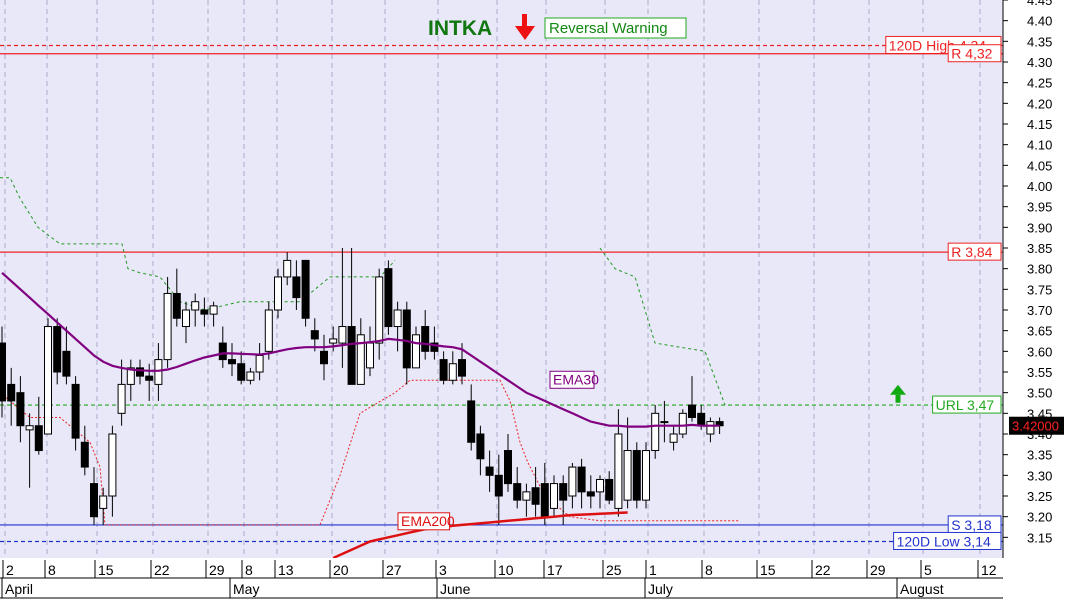  I want to click on y-tick-label: 3.80, so click(1039, 269).